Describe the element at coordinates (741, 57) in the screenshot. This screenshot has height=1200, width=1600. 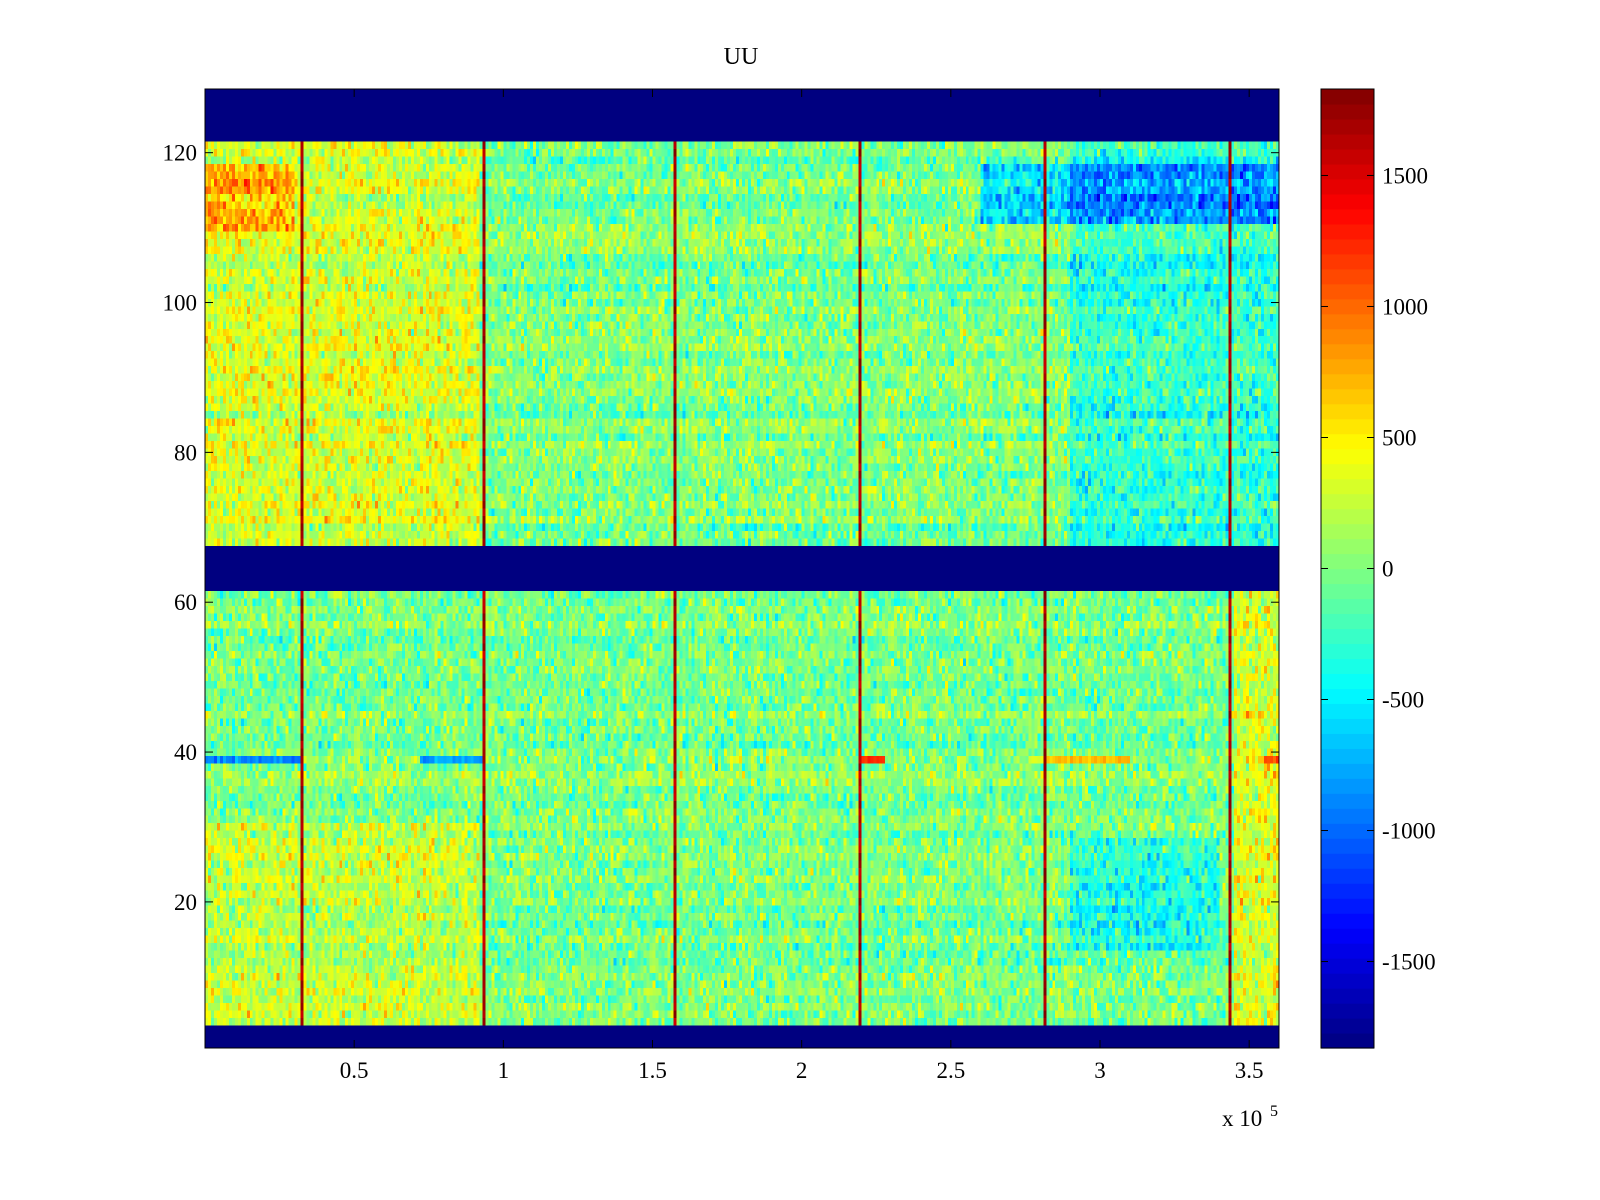
I see `chart-title: UU` at that location.